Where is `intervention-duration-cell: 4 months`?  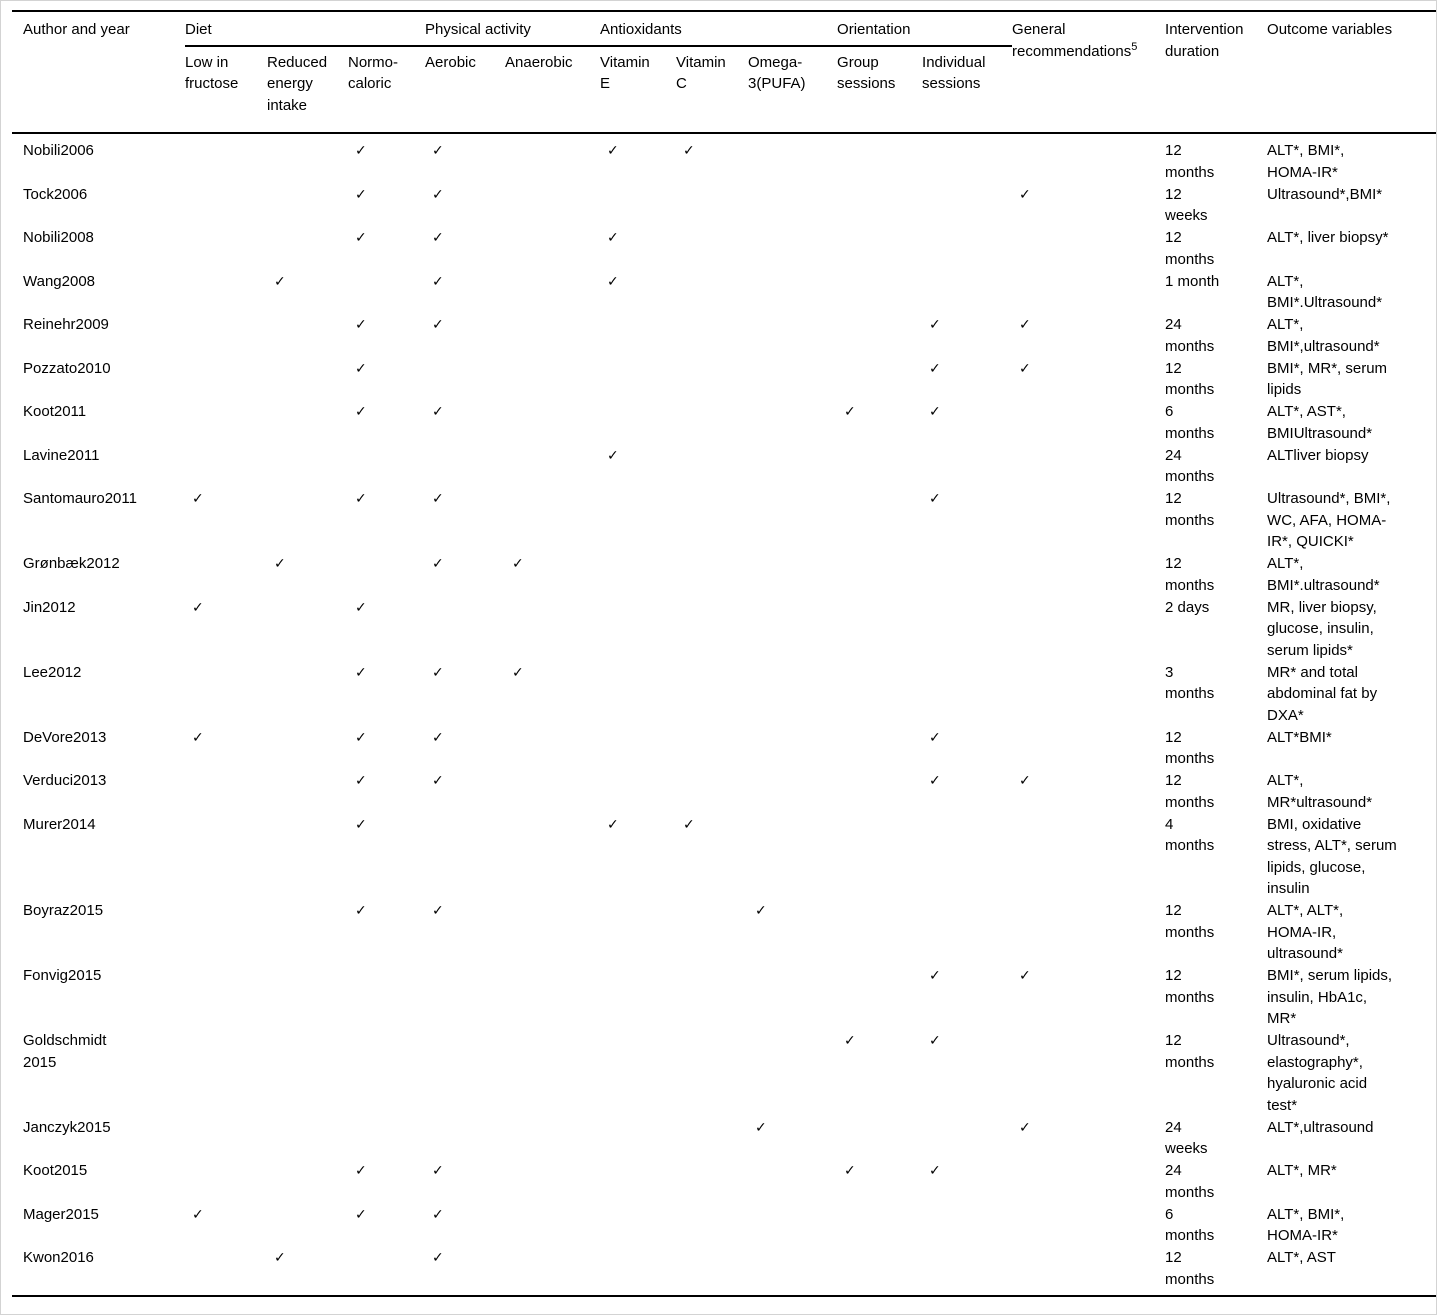 intervention-duration-cell: 4 months is located at coordinates (1190, 835).